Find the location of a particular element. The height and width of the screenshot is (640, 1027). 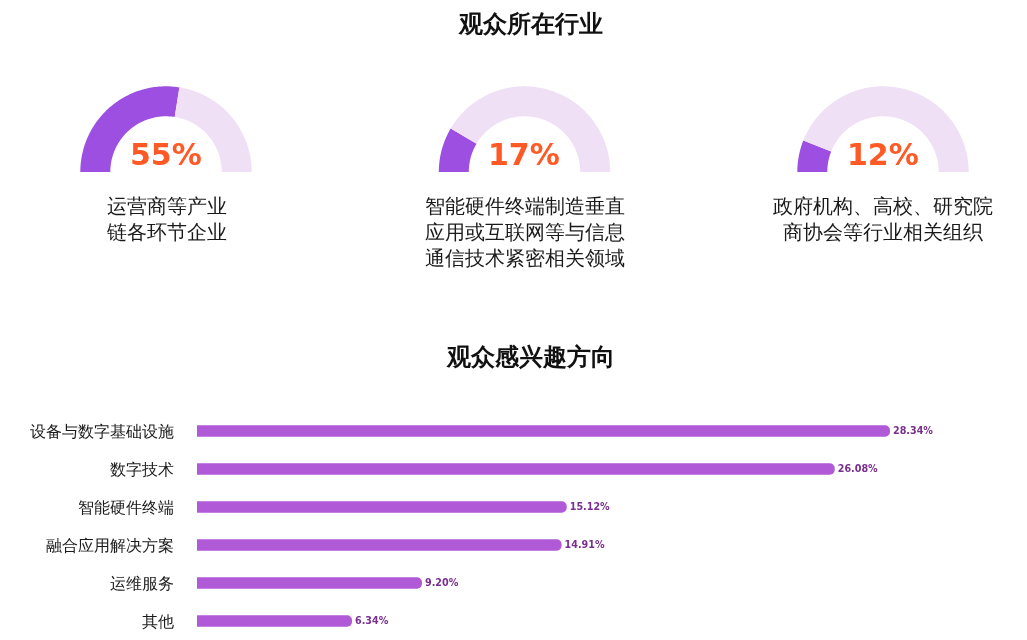

chart-title: 观众感兴趣方向 is located at coordinates (530, 357).